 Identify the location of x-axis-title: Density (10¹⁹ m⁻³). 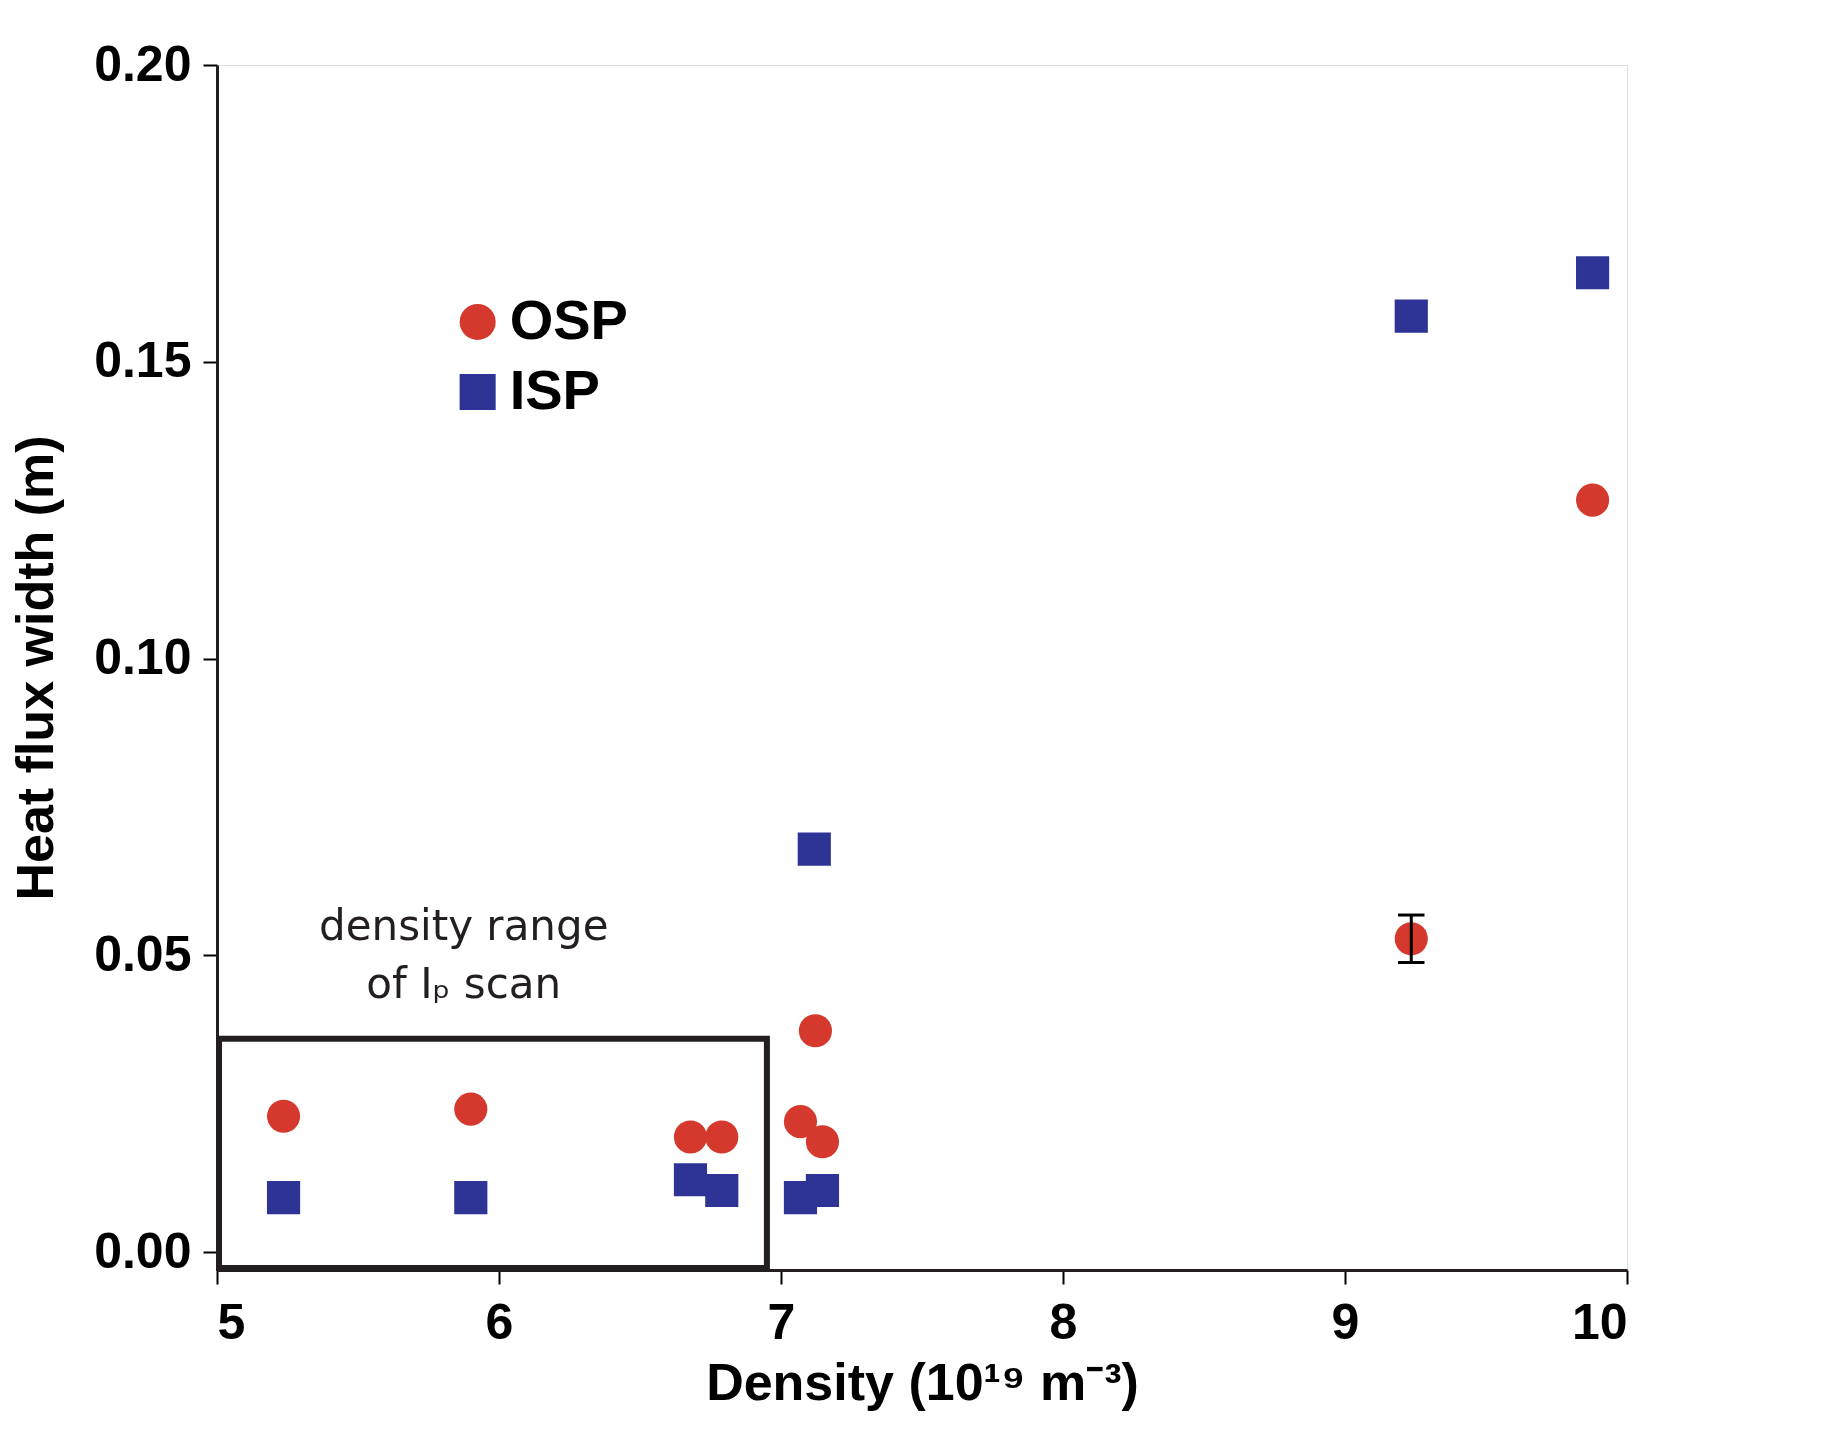
(922, 1381).